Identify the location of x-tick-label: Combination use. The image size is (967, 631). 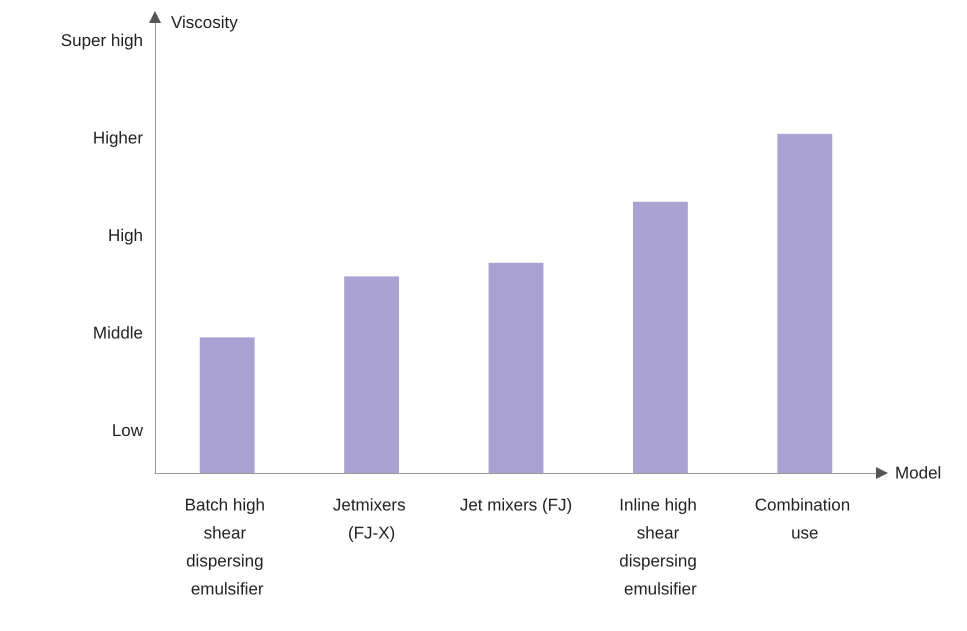
(804, 519).